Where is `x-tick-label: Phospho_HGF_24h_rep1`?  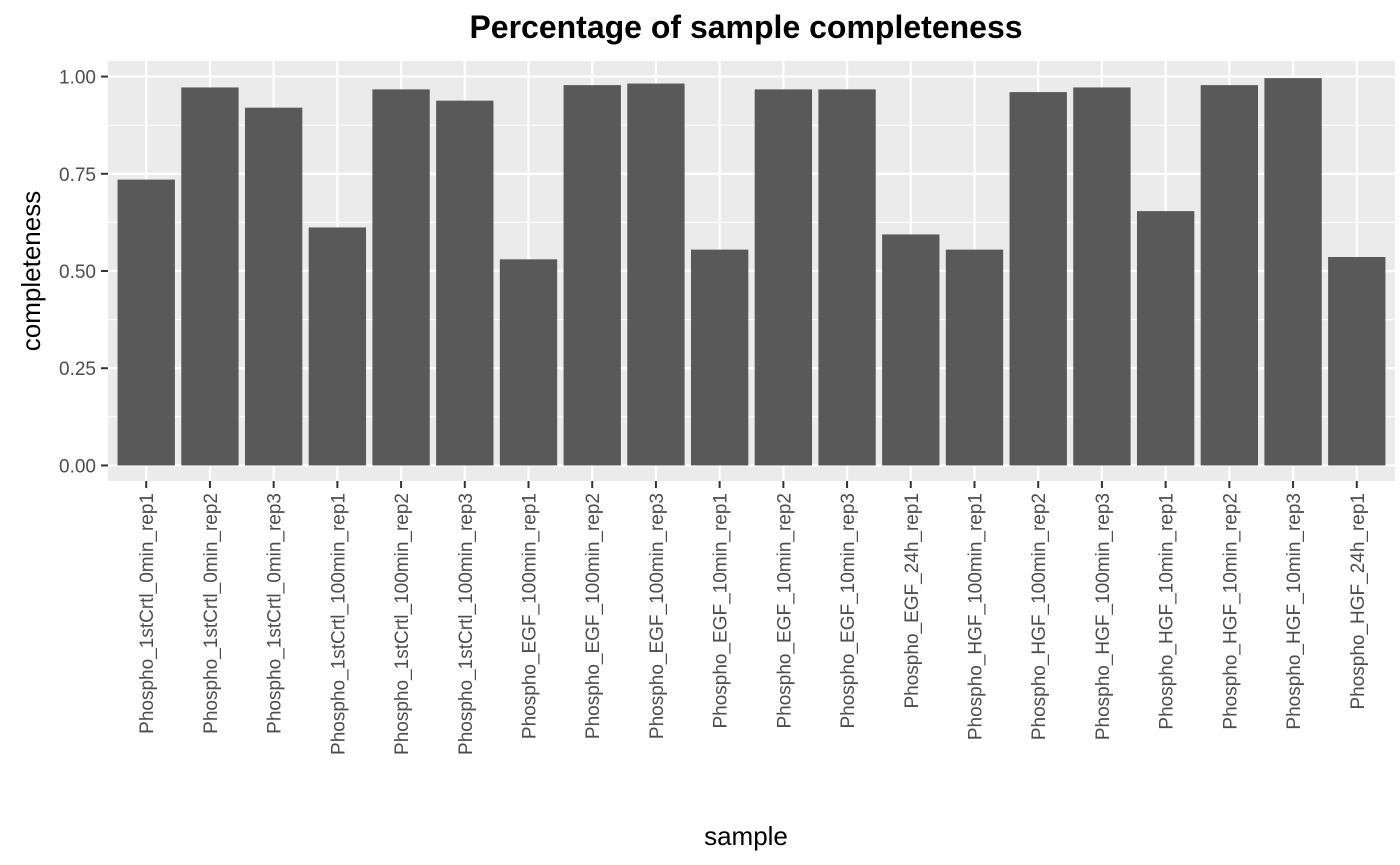 x-tick-label: Phospho_HGF_24h_rep1 is located at coordinates (1358, 601).